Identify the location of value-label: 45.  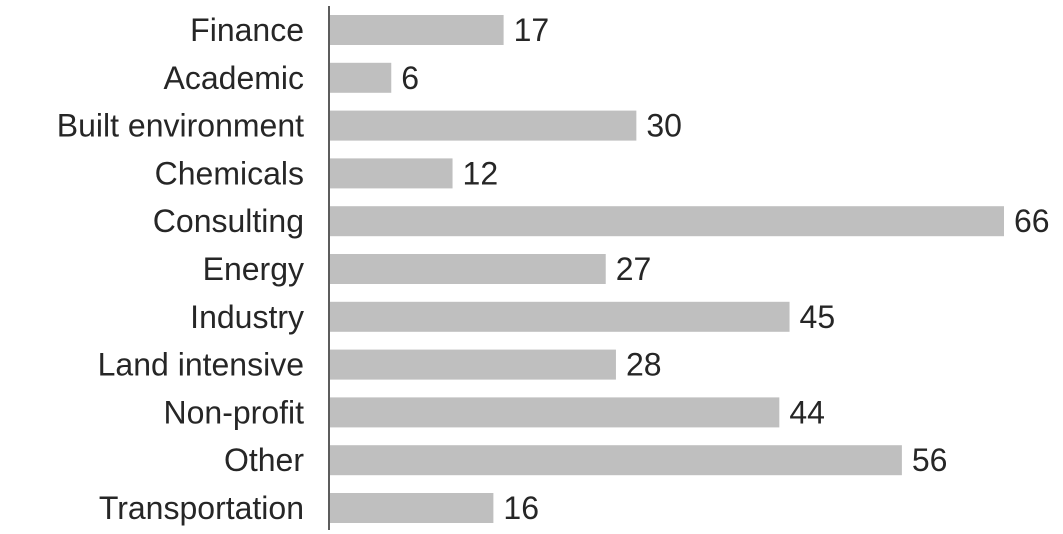
(818, 317).